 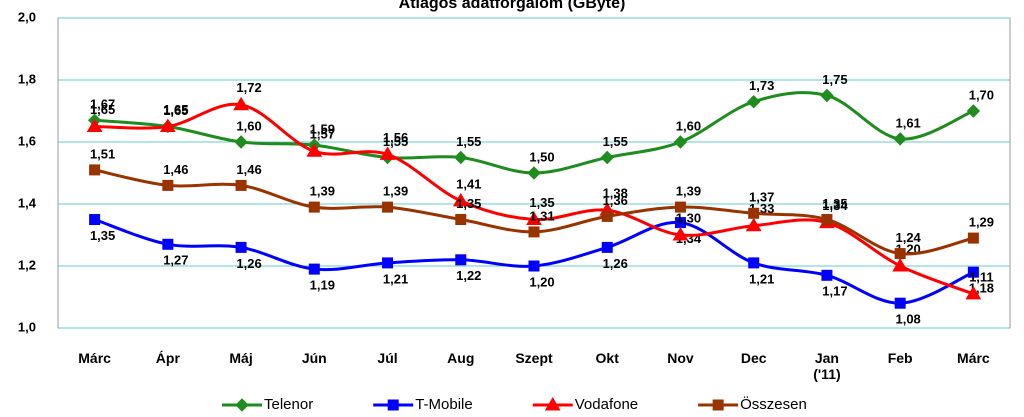 What do you see at coordinates (322, 134) in the screenshot?
I see `data-label: 1,57` at bounding box center [322, 134].